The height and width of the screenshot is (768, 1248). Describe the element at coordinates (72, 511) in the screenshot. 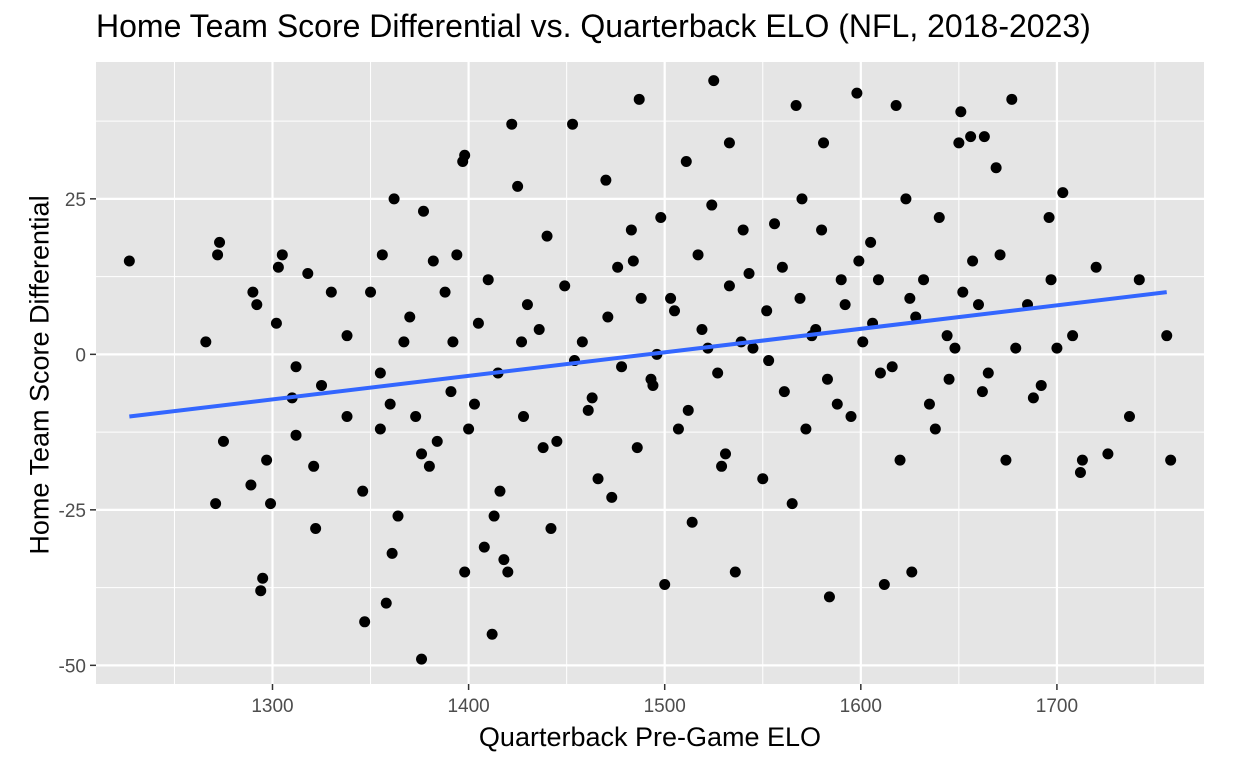

I see `y-tick-label: -25` at that location.